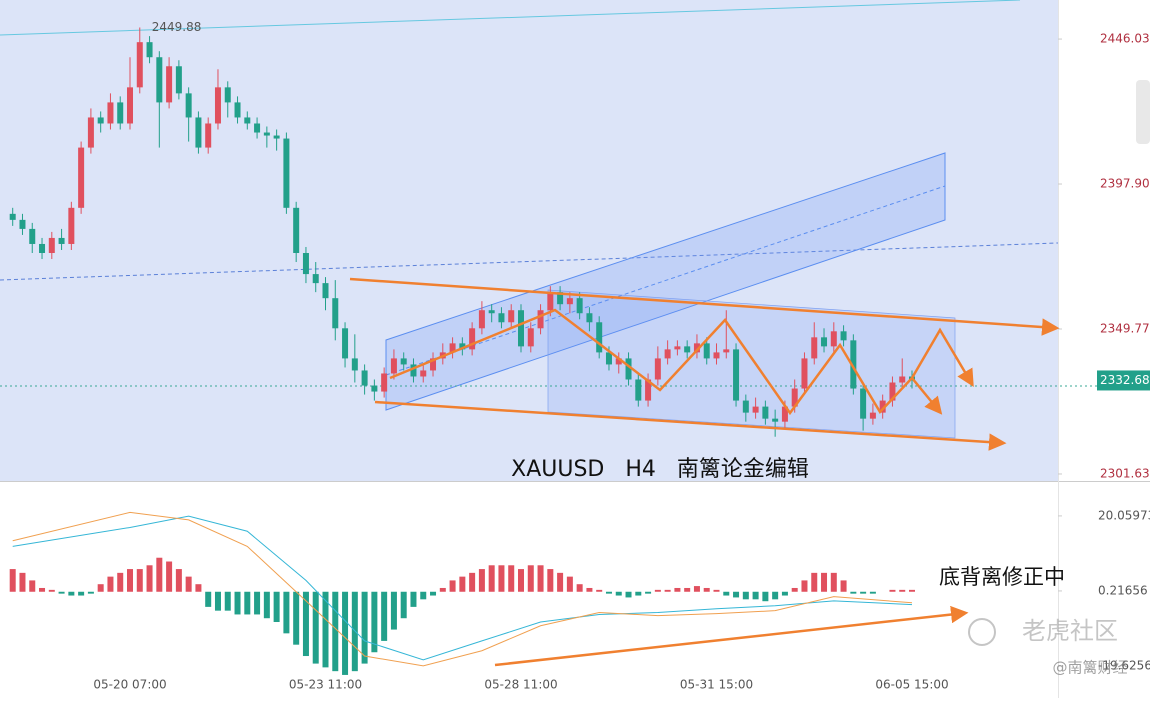 This screenshot has width=1150, height=702. What do you see at coordinates (1125, 39) in the screenshot?
I see `y-tick-label: 2446.03` at bounding box center [1125, 39].